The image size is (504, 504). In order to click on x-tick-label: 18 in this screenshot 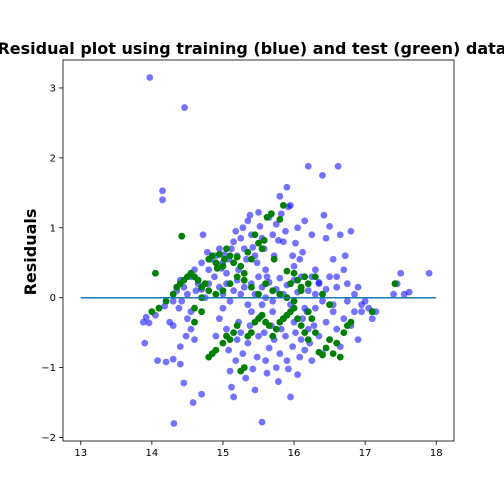, I will do `click(436, 453)`.